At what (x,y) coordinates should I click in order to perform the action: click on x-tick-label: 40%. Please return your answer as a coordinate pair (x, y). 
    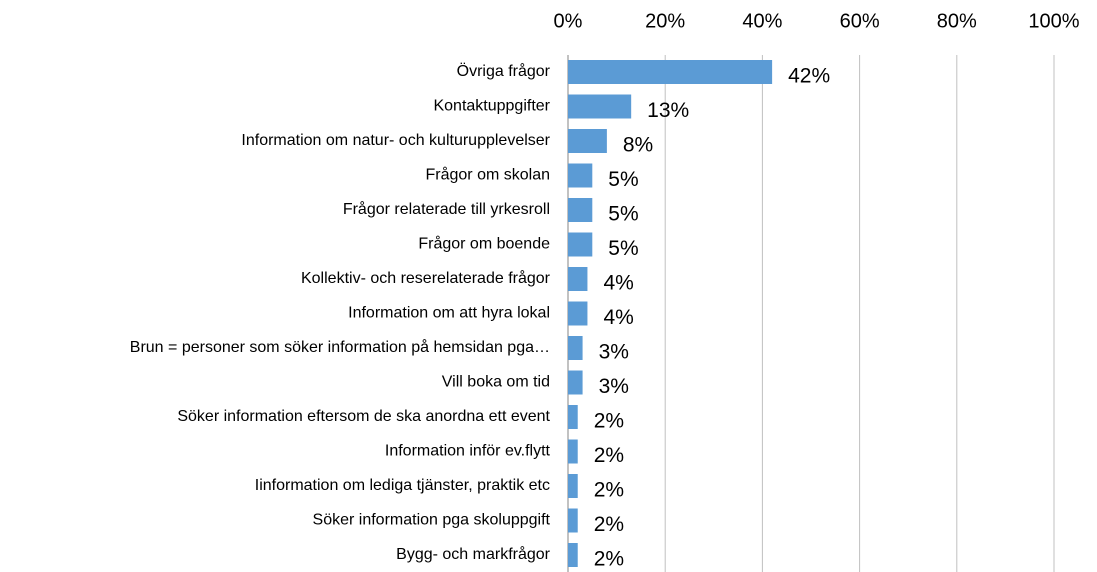
    Looking at the image, I should click on (762, 21).